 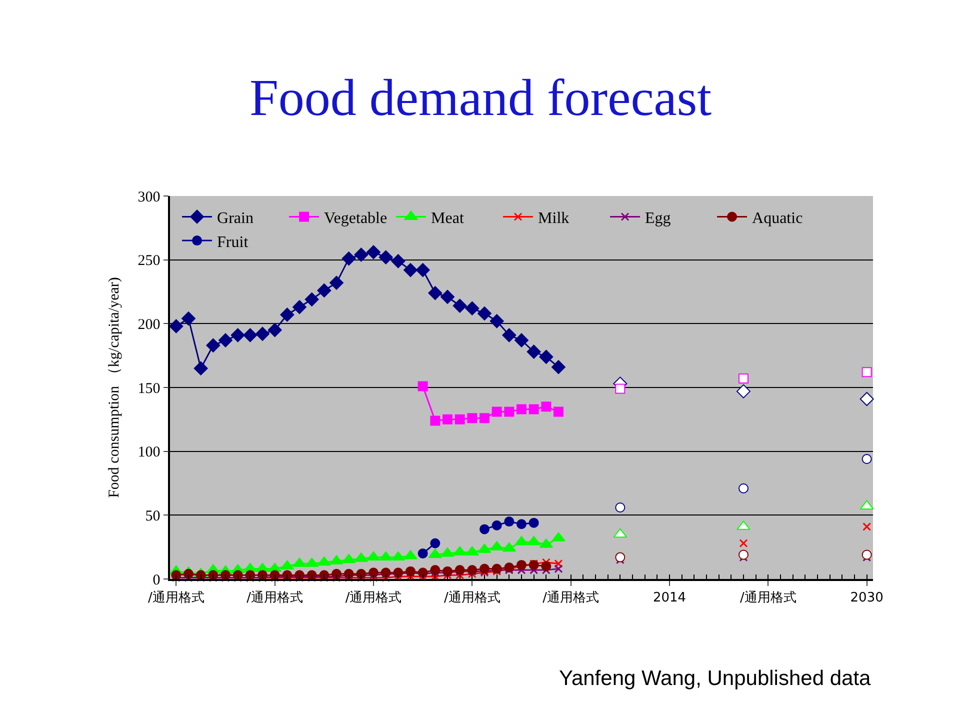 I want to click on y-axis-title: Food consumption （kg/capita/year), so click(x=114, y=387).